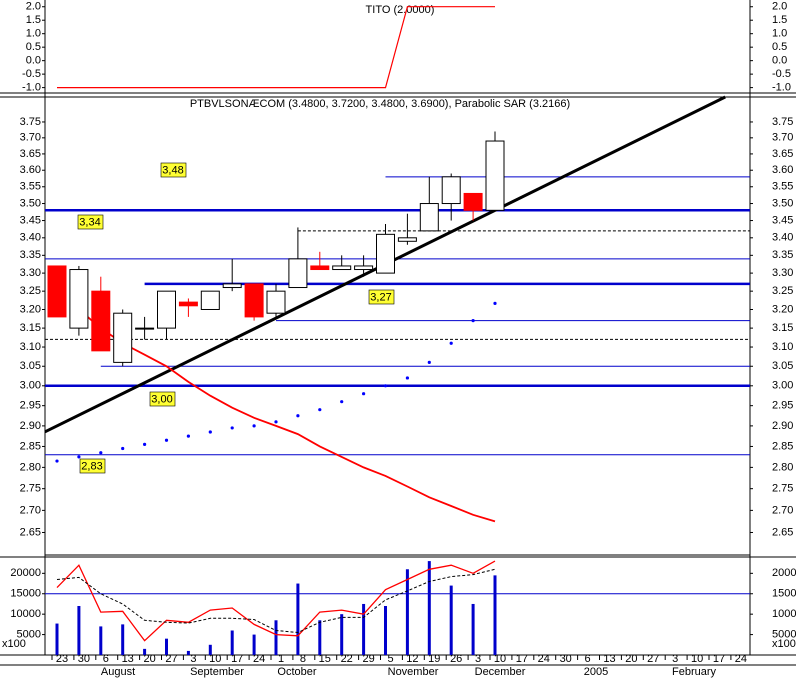  Describe the element at coordinates (30, 347) in the screenshot. I see `y-tick-label: 3.10` at that location.